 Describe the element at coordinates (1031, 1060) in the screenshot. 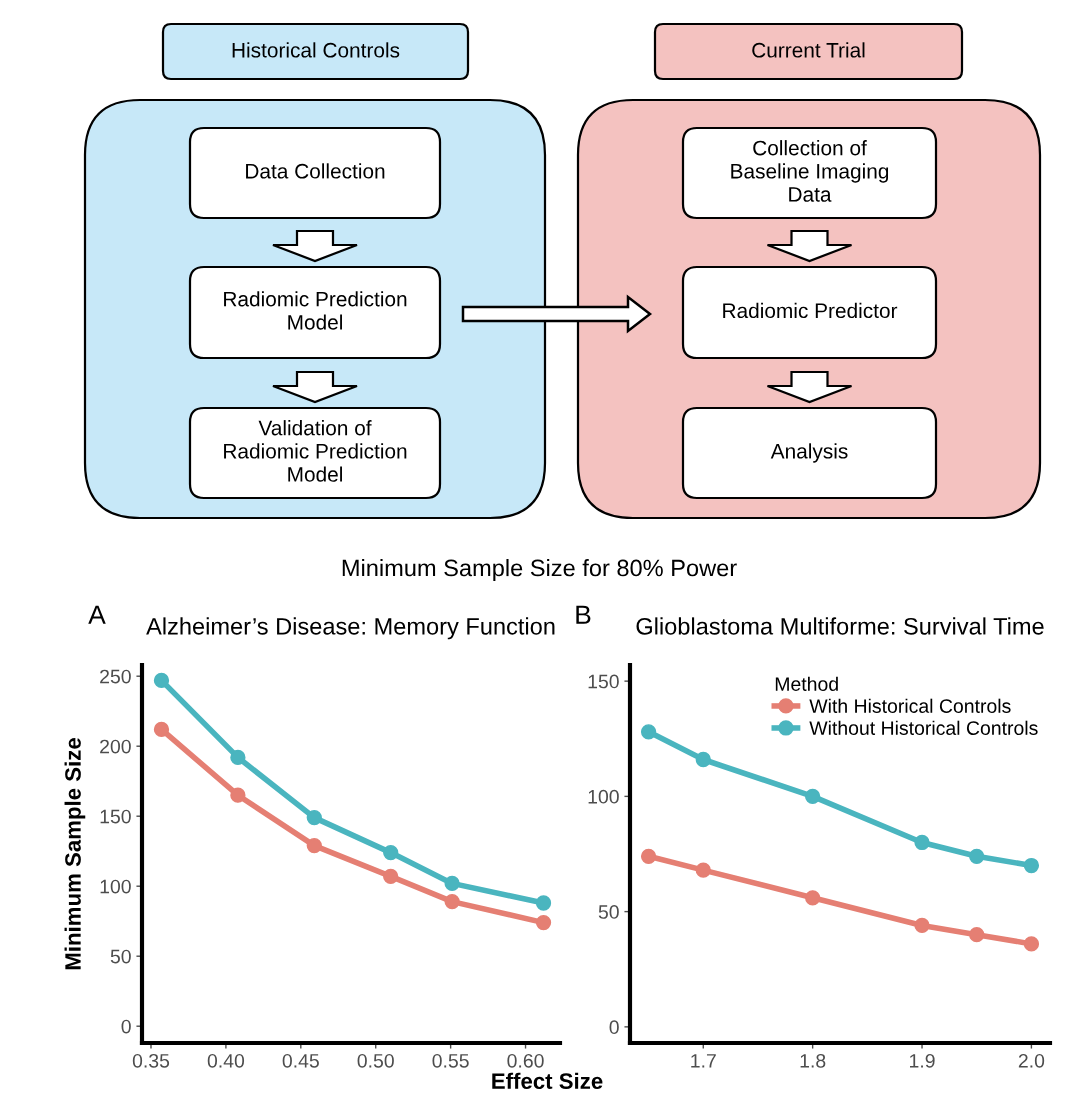

I see `x-tick-label: 2.0` at that location.